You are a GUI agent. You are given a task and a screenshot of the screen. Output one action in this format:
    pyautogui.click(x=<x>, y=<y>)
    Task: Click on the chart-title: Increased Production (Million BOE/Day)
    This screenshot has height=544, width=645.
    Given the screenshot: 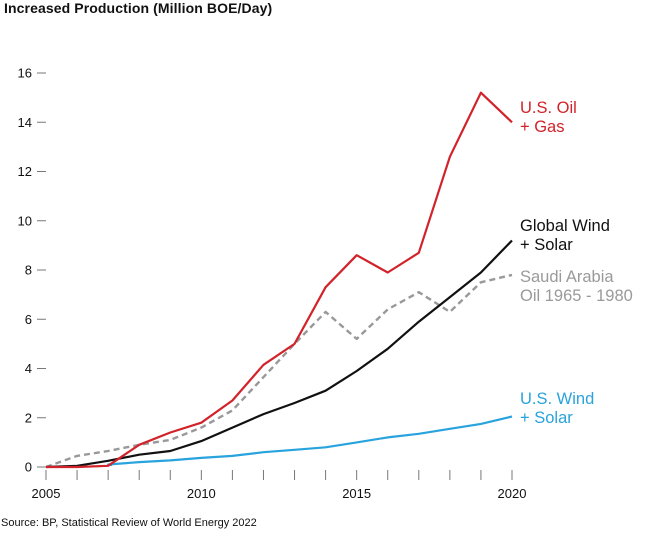 What is the action you would take?
    pyautogui.click(x=138, y=8)
    